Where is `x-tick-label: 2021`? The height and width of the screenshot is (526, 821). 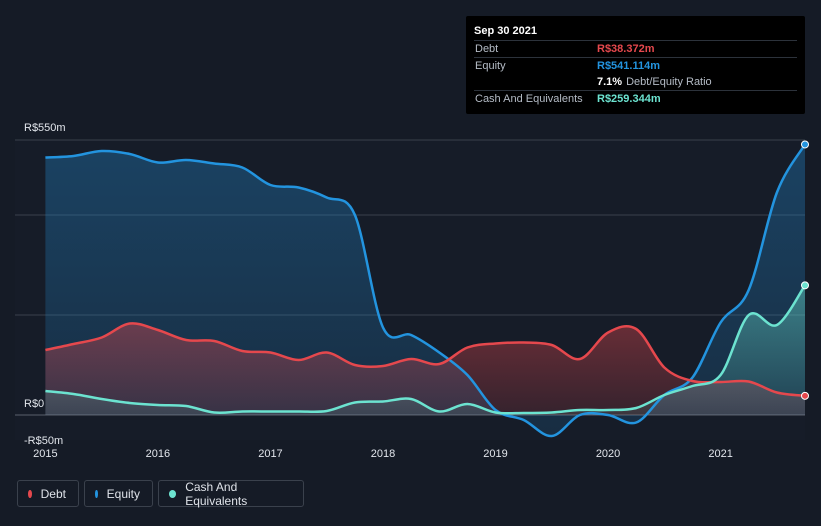
x-tick-label: 2021 is located at coordinates (720, 454).